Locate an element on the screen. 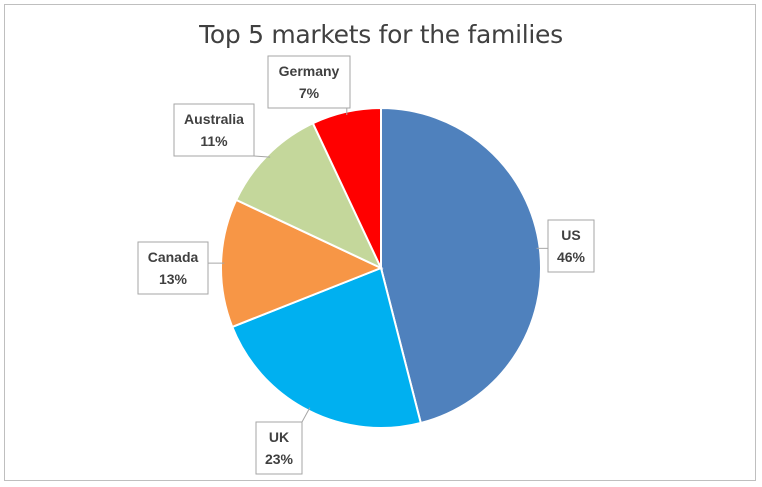 The width and height of the screenshot is (762, 487). pie-slice-germany is located at coordinates (346, 187).